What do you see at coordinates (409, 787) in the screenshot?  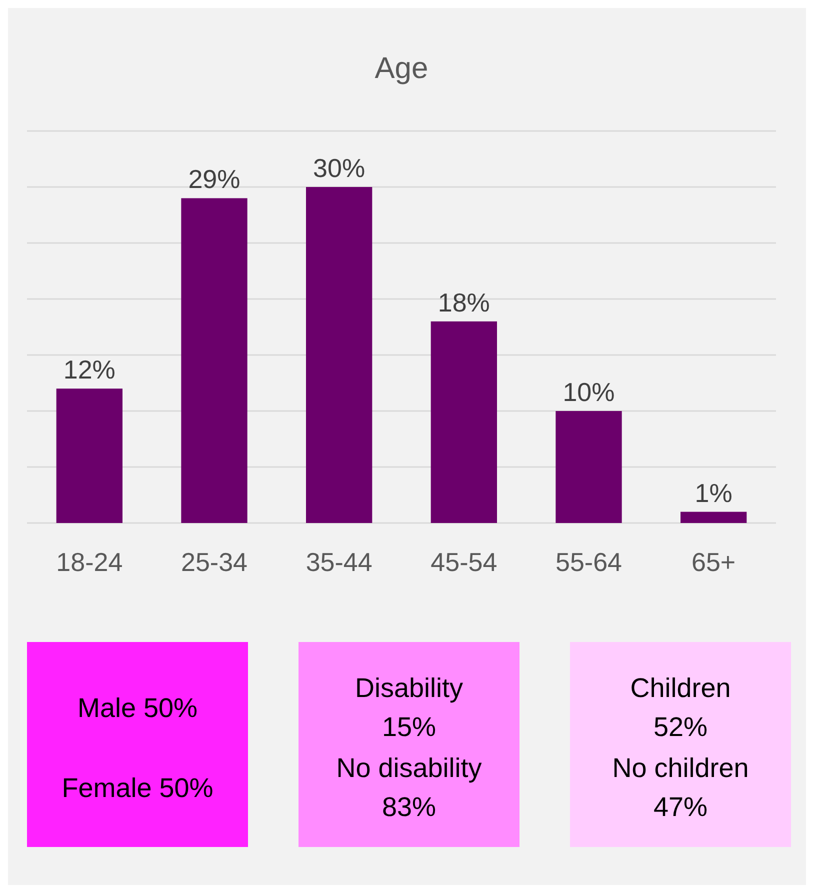 I see `text: No disability 83%` at bounding box center [409, 787].